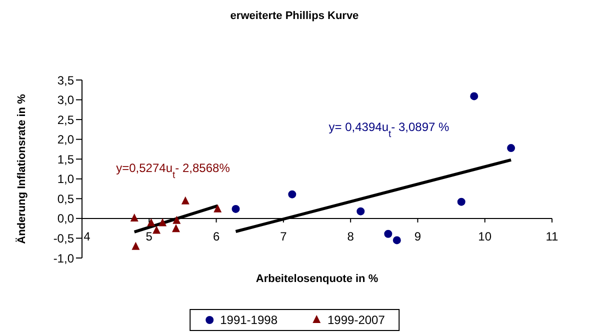  Describe the element at coordinates (284, 236) in the screenshot. I see `x-tick-label: 7` at that location.